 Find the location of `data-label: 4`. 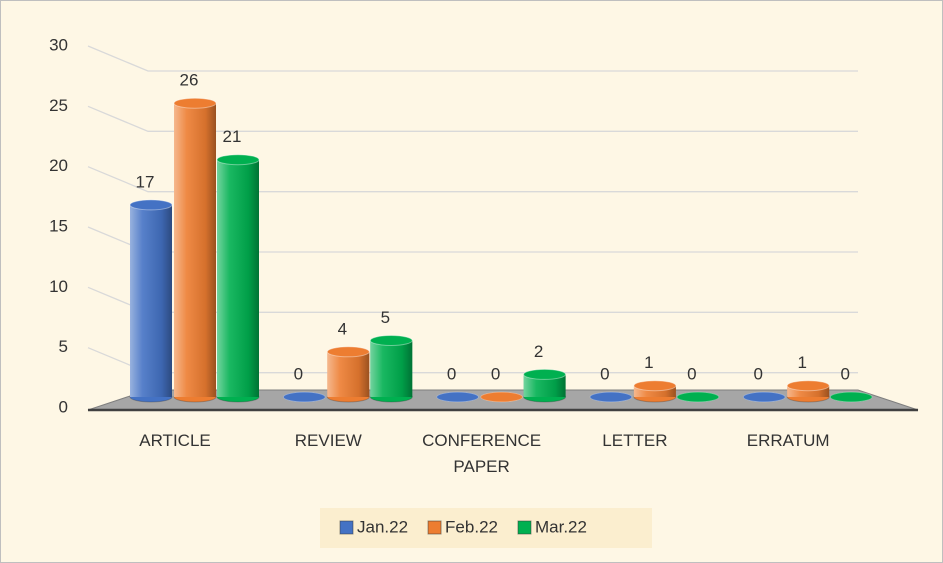

data-label: 4 is located at coordinates (342, 328).